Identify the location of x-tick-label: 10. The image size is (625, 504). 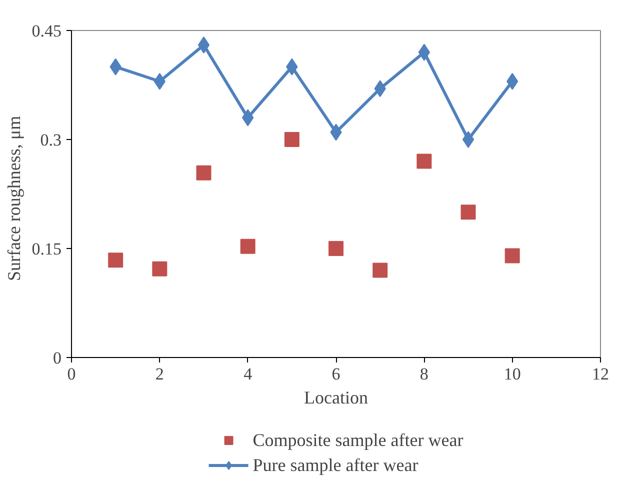
(512, 374).